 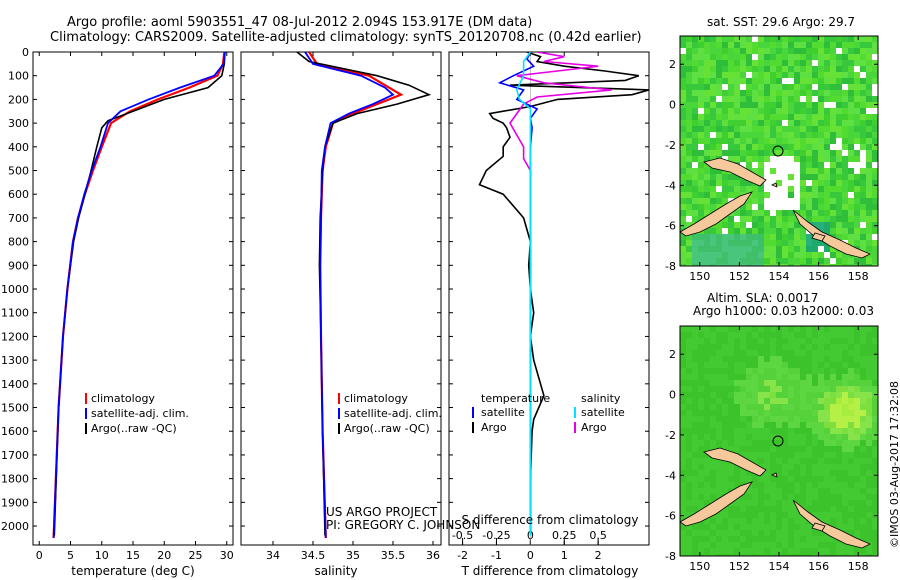 What do you see at coordinates (515, 398) in the screenshot?
I see `legend-temperature-heading: temperature` at bounding box center [515, 398].